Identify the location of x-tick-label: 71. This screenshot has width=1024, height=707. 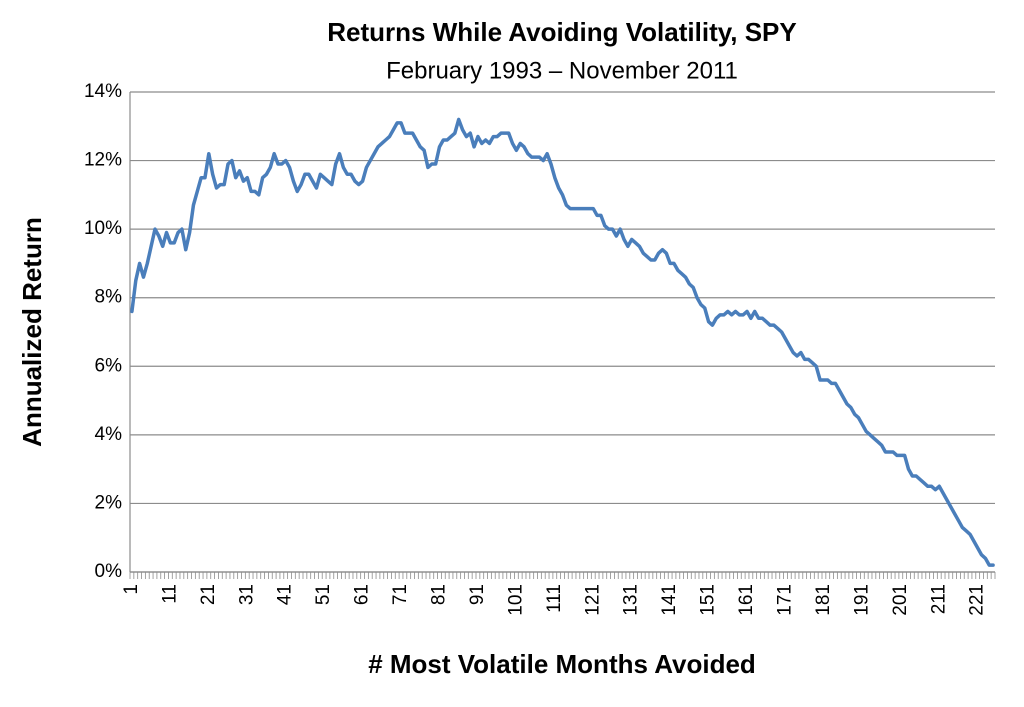
(400, 594).